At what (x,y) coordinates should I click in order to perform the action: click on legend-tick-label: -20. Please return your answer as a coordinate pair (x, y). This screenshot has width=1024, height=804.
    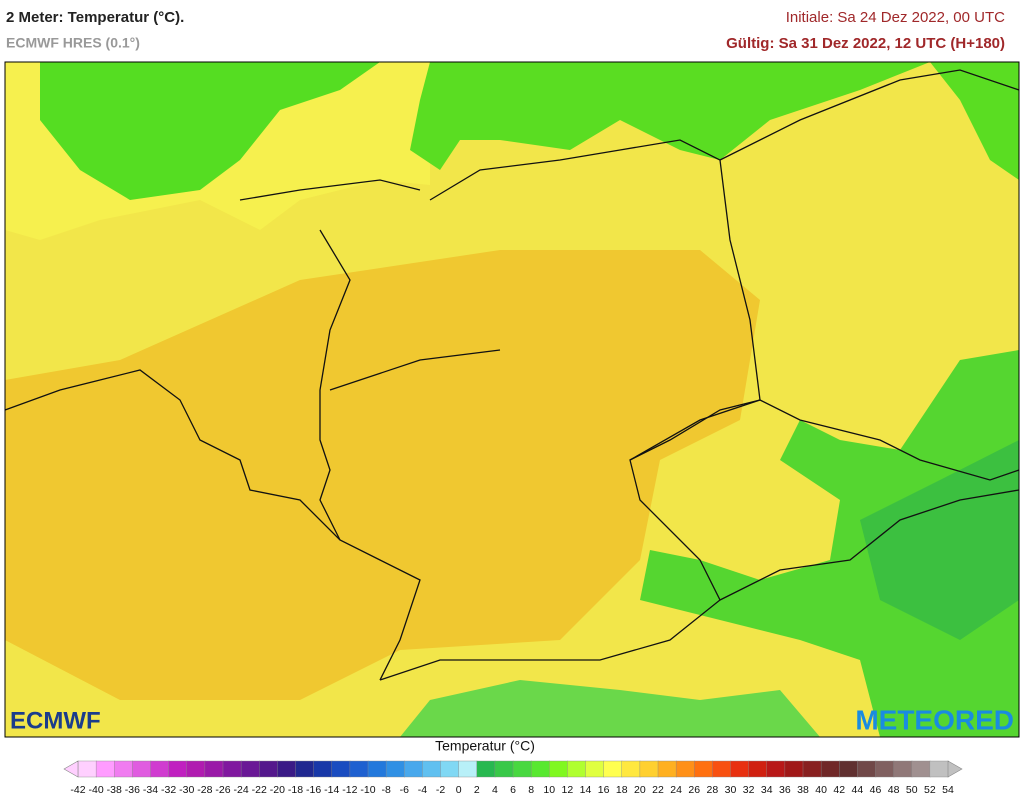
    Looking at the image, I should click on (277, 790).